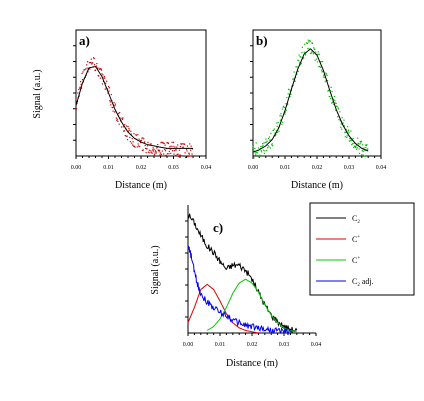 Image resolution: width=424 pixels, height=401 pixels. What do you see at coordinates (284, 345) in the screenshot?
I see `x-tick-label: 0.03` at bounding box center [284, 345].